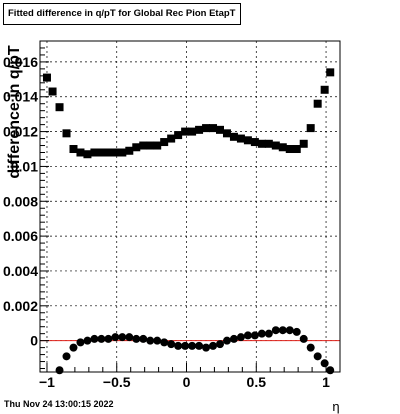 Image resolution: width=400 pixels, height=414 pixels. Describe the element at coordinates (20, 306) in the screenshot. I see `y-tick-label: 0.002` at that location.